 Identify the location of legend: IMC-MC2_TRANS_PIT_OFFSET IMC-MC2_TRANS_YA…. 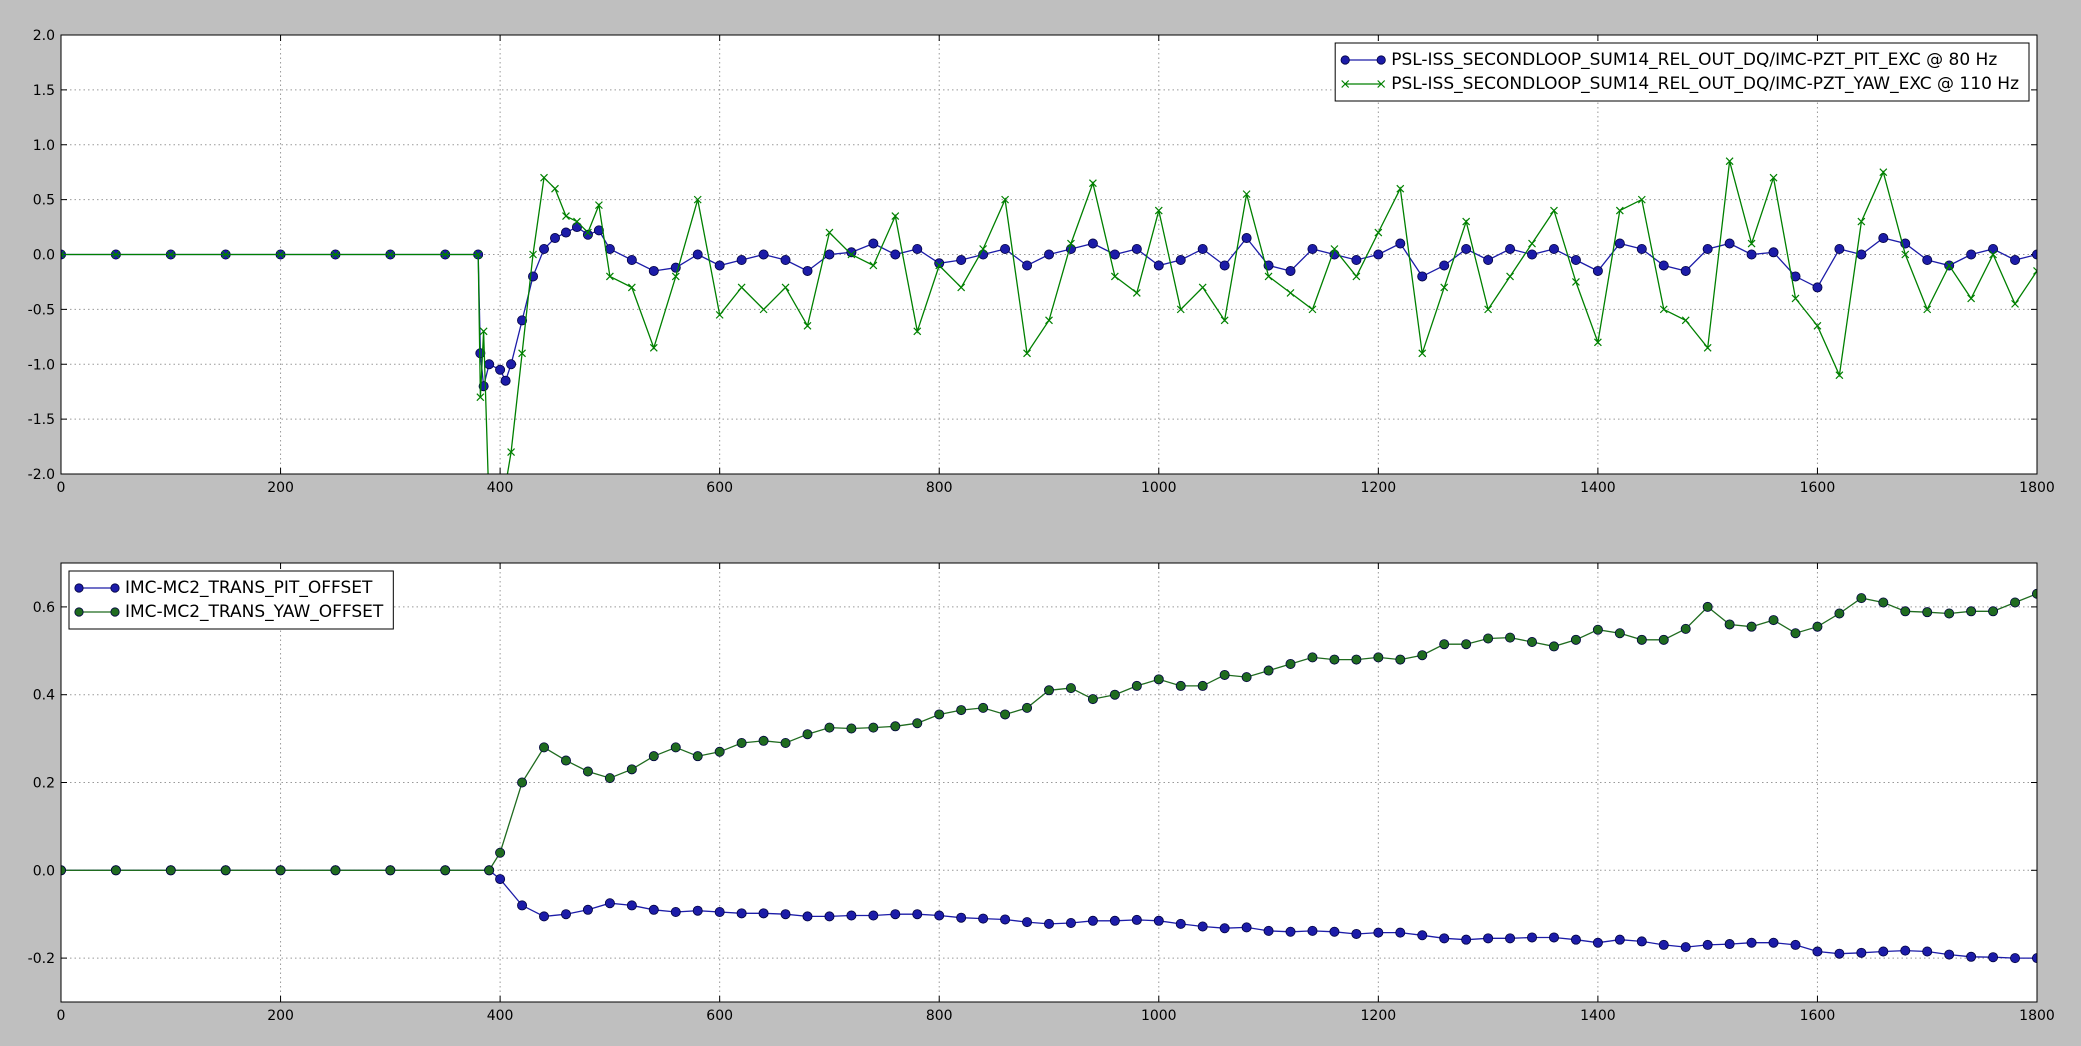
(231, 600).